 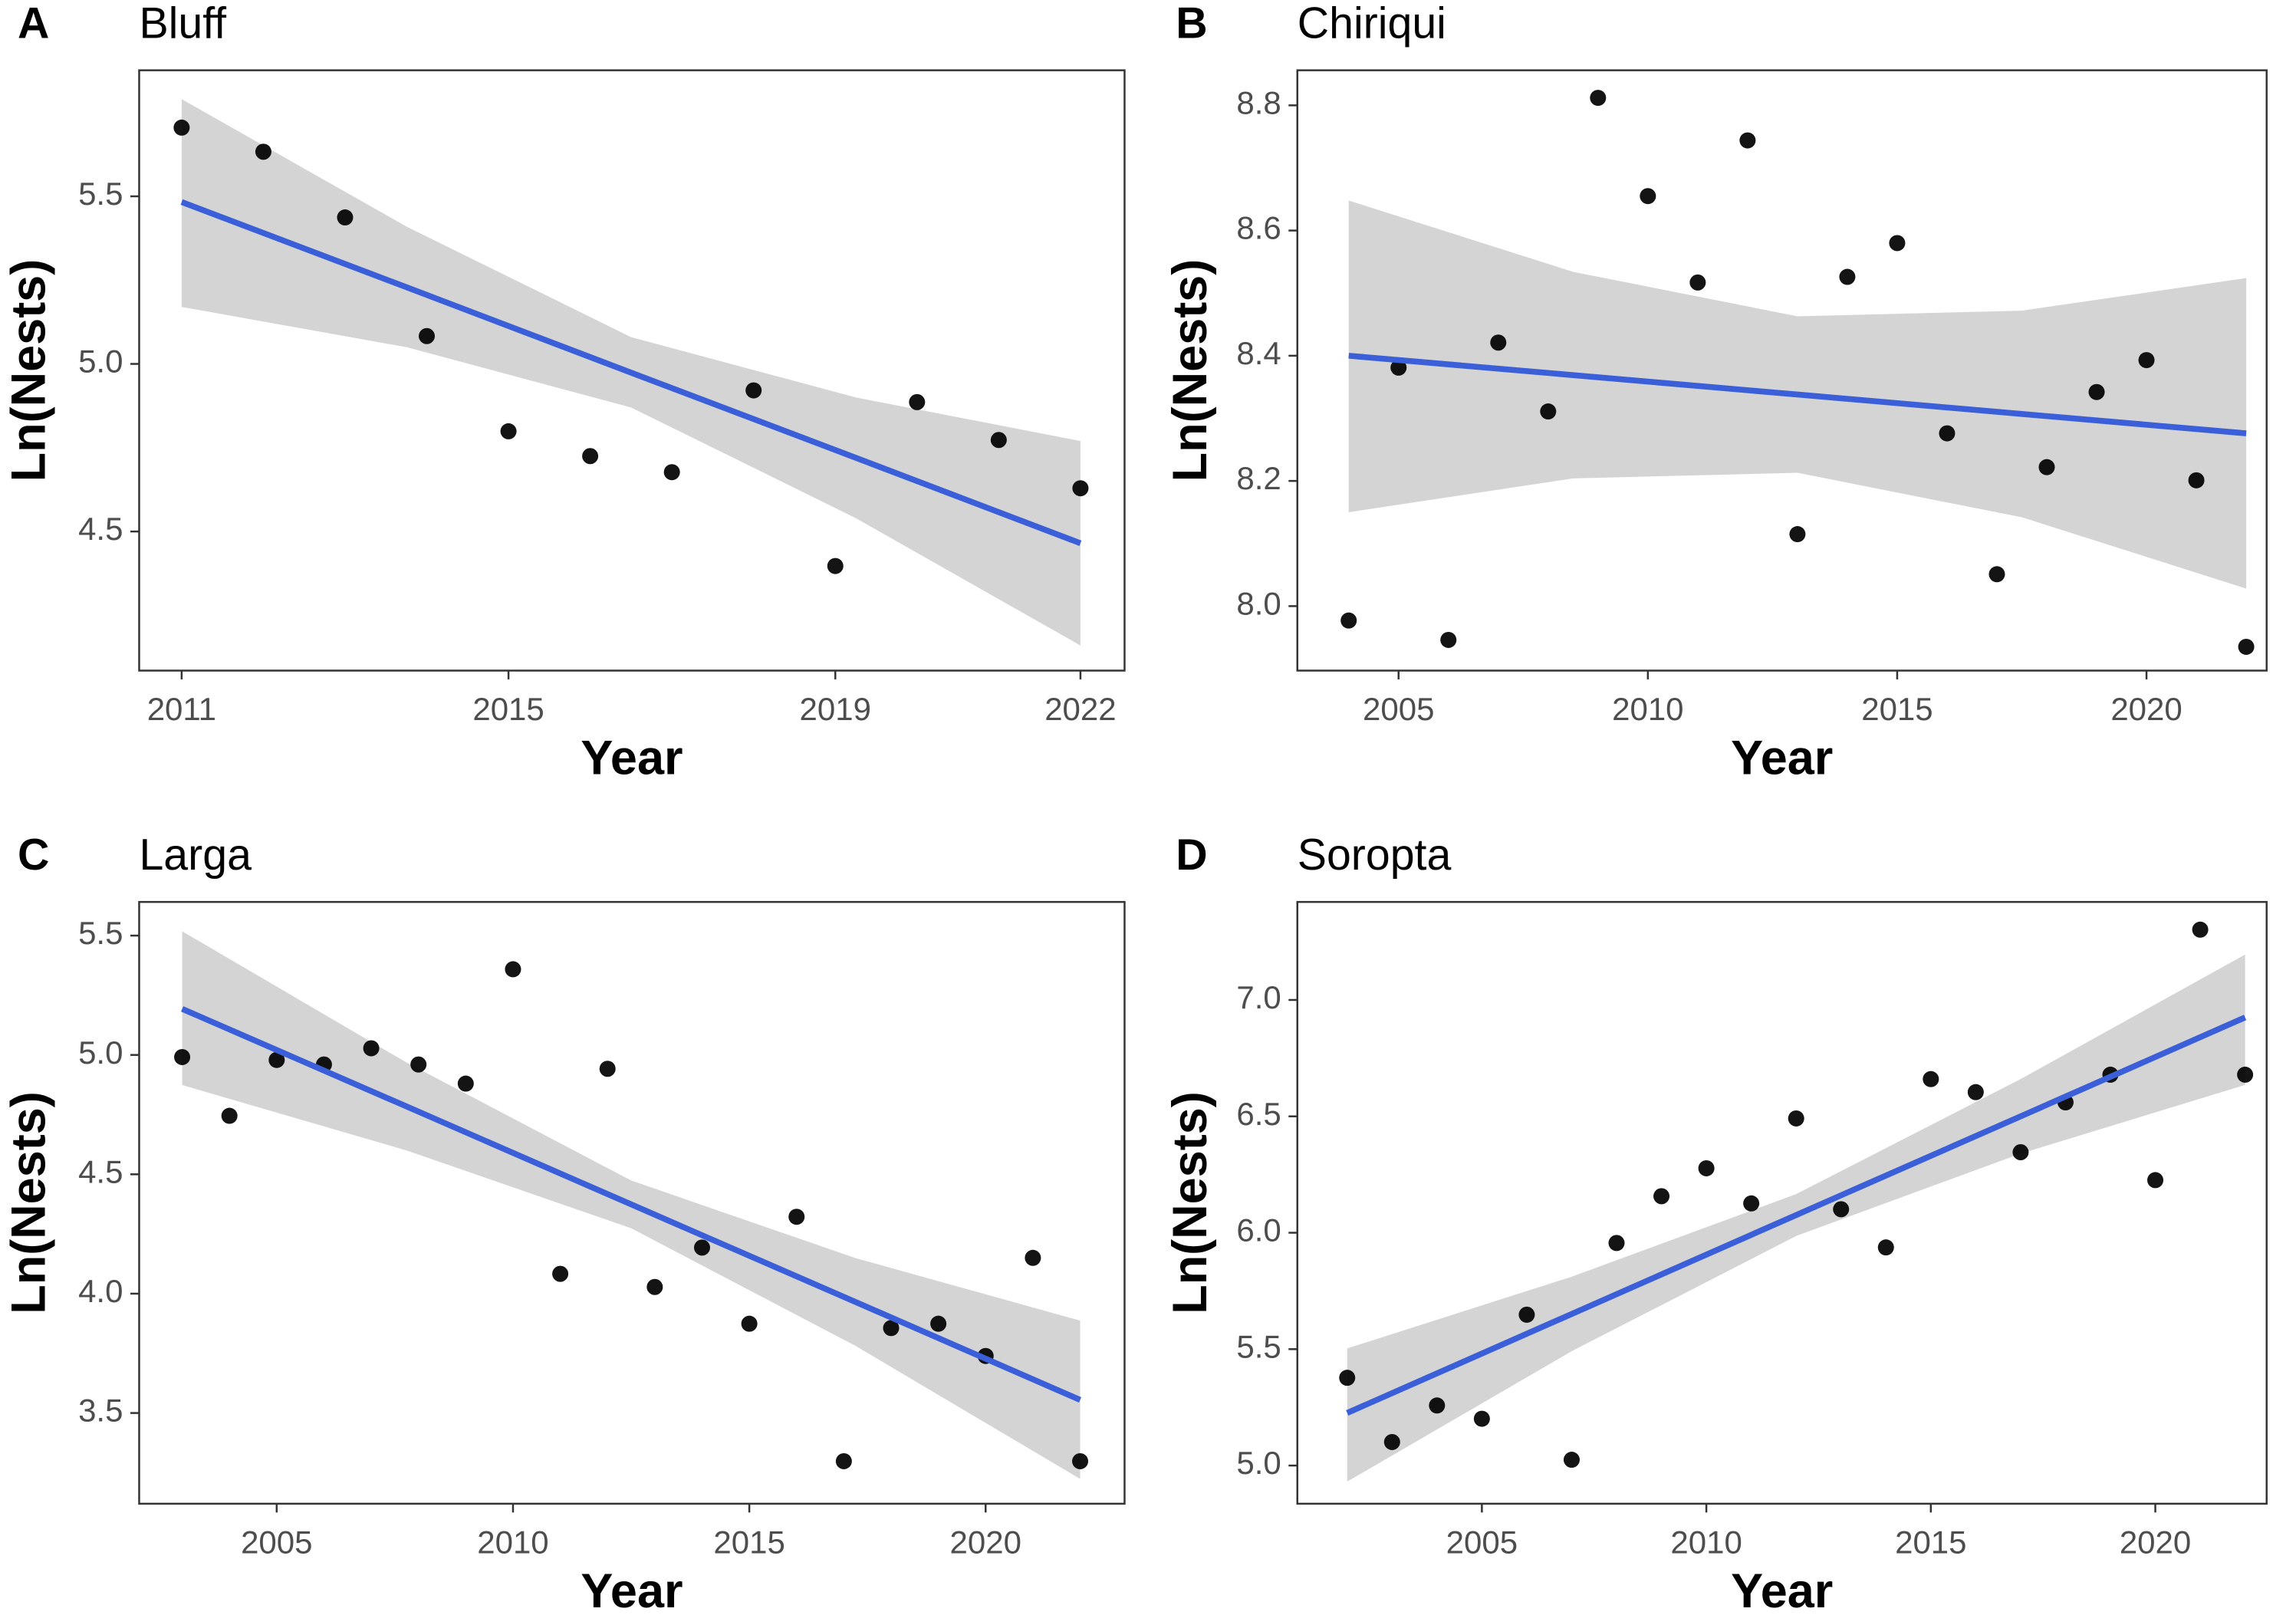 I want to click on y-tick-label: 3.5, so click(x=100, y=1411).